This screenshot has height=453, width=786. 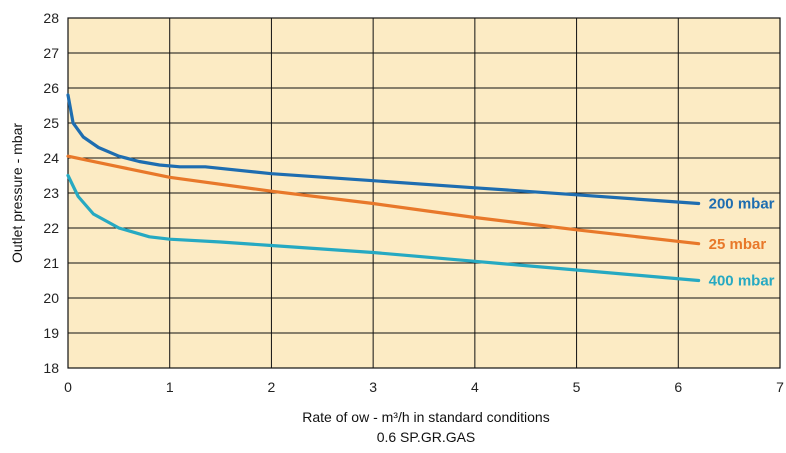 What do you see at coordinates (51, 53) in the screenshot?
I see `y-tick-label: 27` at bounding box center [51, 53].